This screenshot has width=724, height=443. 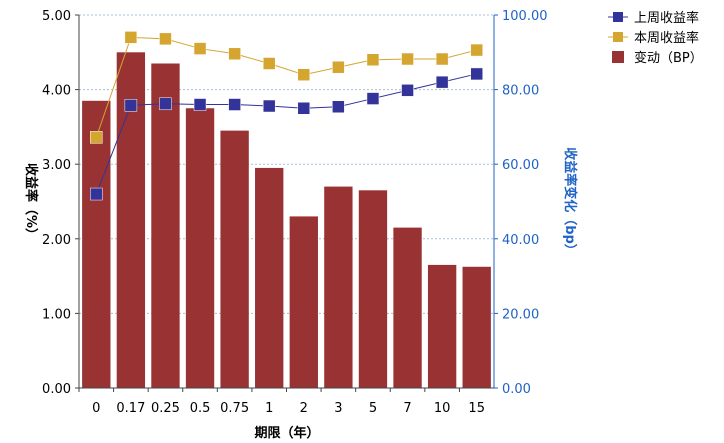 What do you see at coordinates (269, 408) in the screenshot?
I see `x-tick-label: 1` at bounding box center [269, 408].